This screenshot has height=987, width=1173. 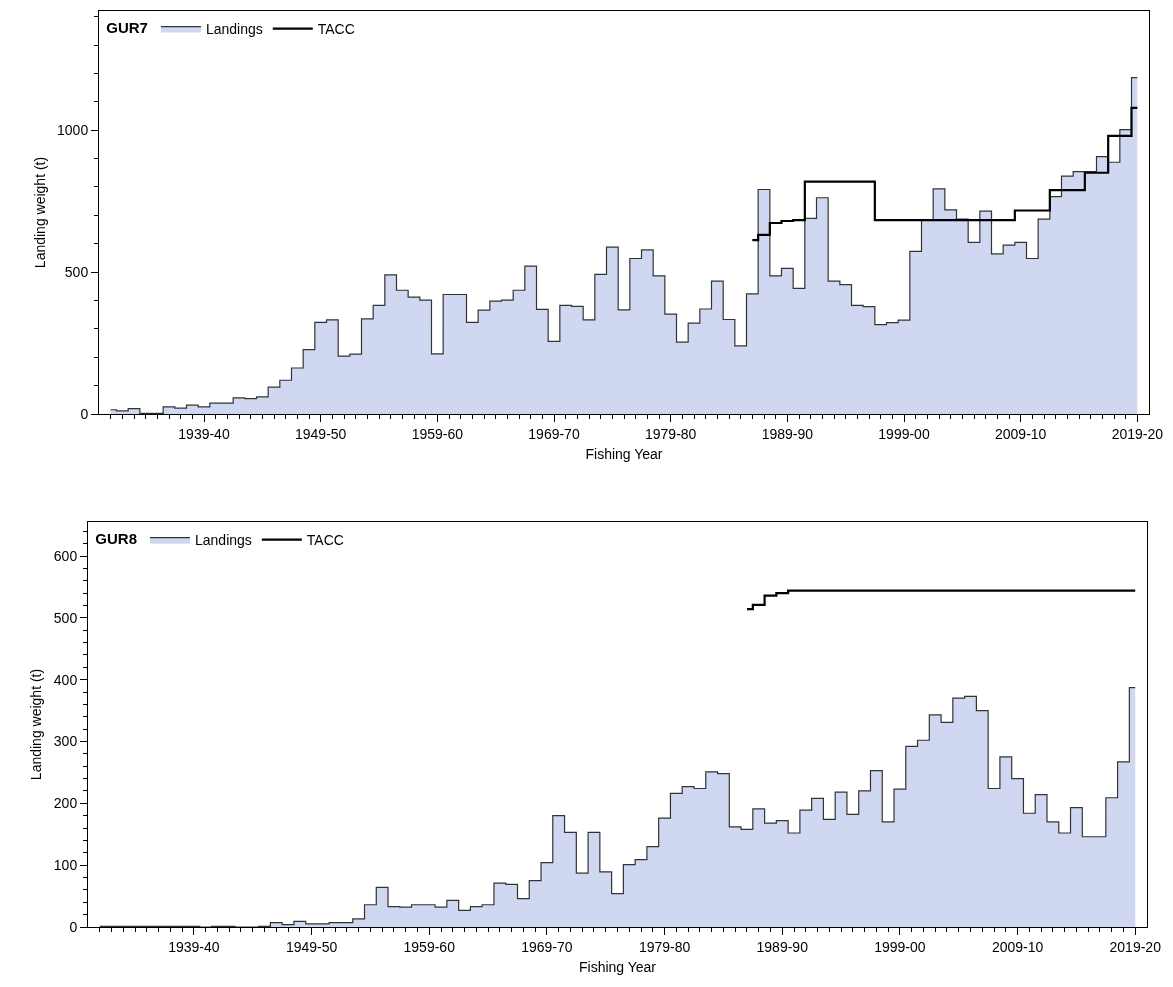 What do you see at coordinates (73, 130) in the screenshot?
I see `y-tick-label: 1000` at bounding box center [73, 130].